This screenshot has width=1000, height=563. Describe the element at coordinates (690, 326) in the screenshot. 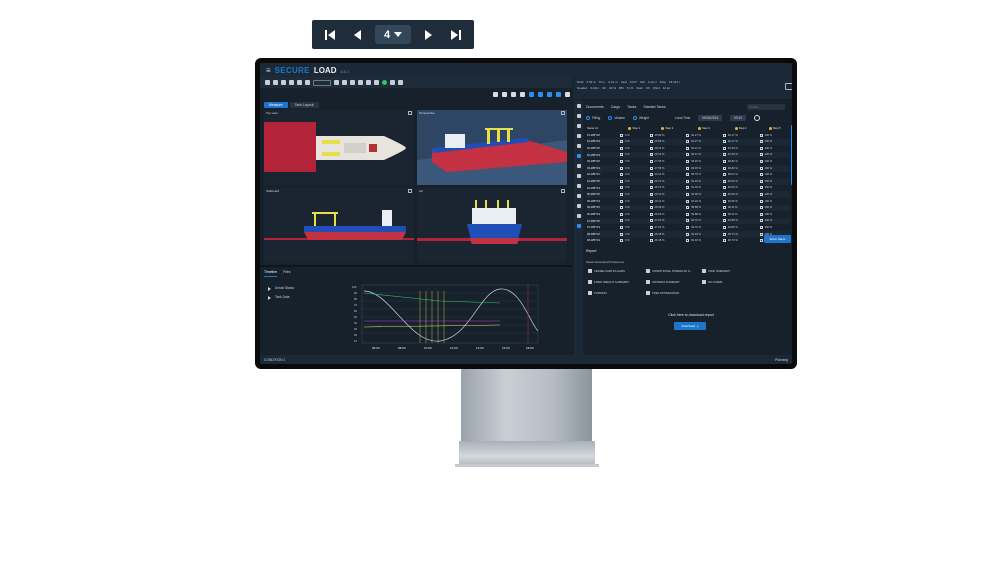

I see `download-button: Download ⤓` at that location.